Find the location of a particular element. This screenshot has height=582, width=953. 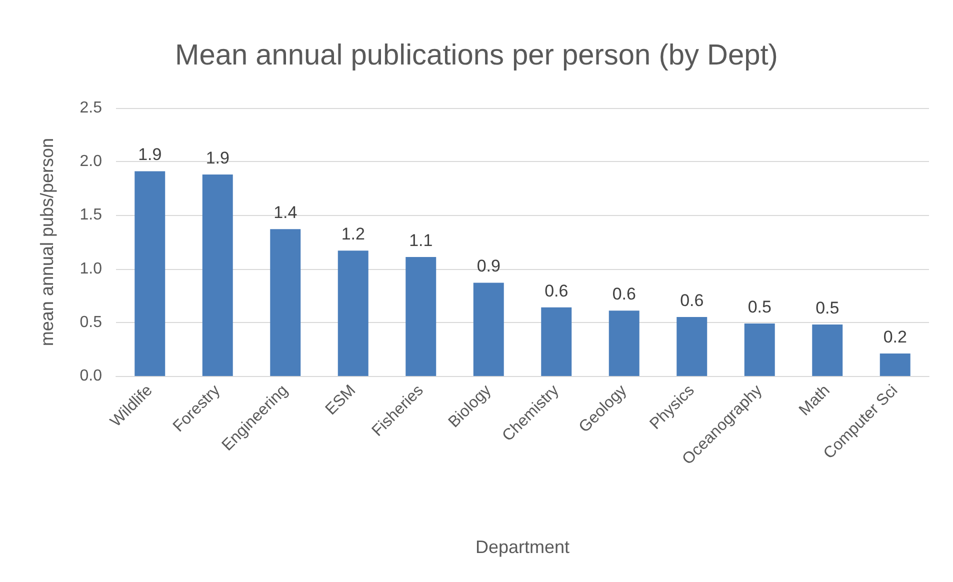

x-axis-title: Department is located at coordinates (522, 547).